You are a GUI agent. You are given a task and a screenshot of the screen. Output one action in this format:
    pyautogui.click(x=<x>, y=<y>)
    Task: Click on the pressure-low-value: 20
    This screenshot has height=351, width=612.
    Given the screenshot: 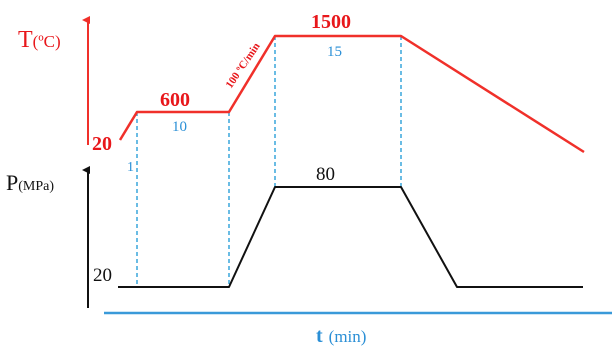 What is the action you would take?
    pyautogui.click(x=102, y=275)
    